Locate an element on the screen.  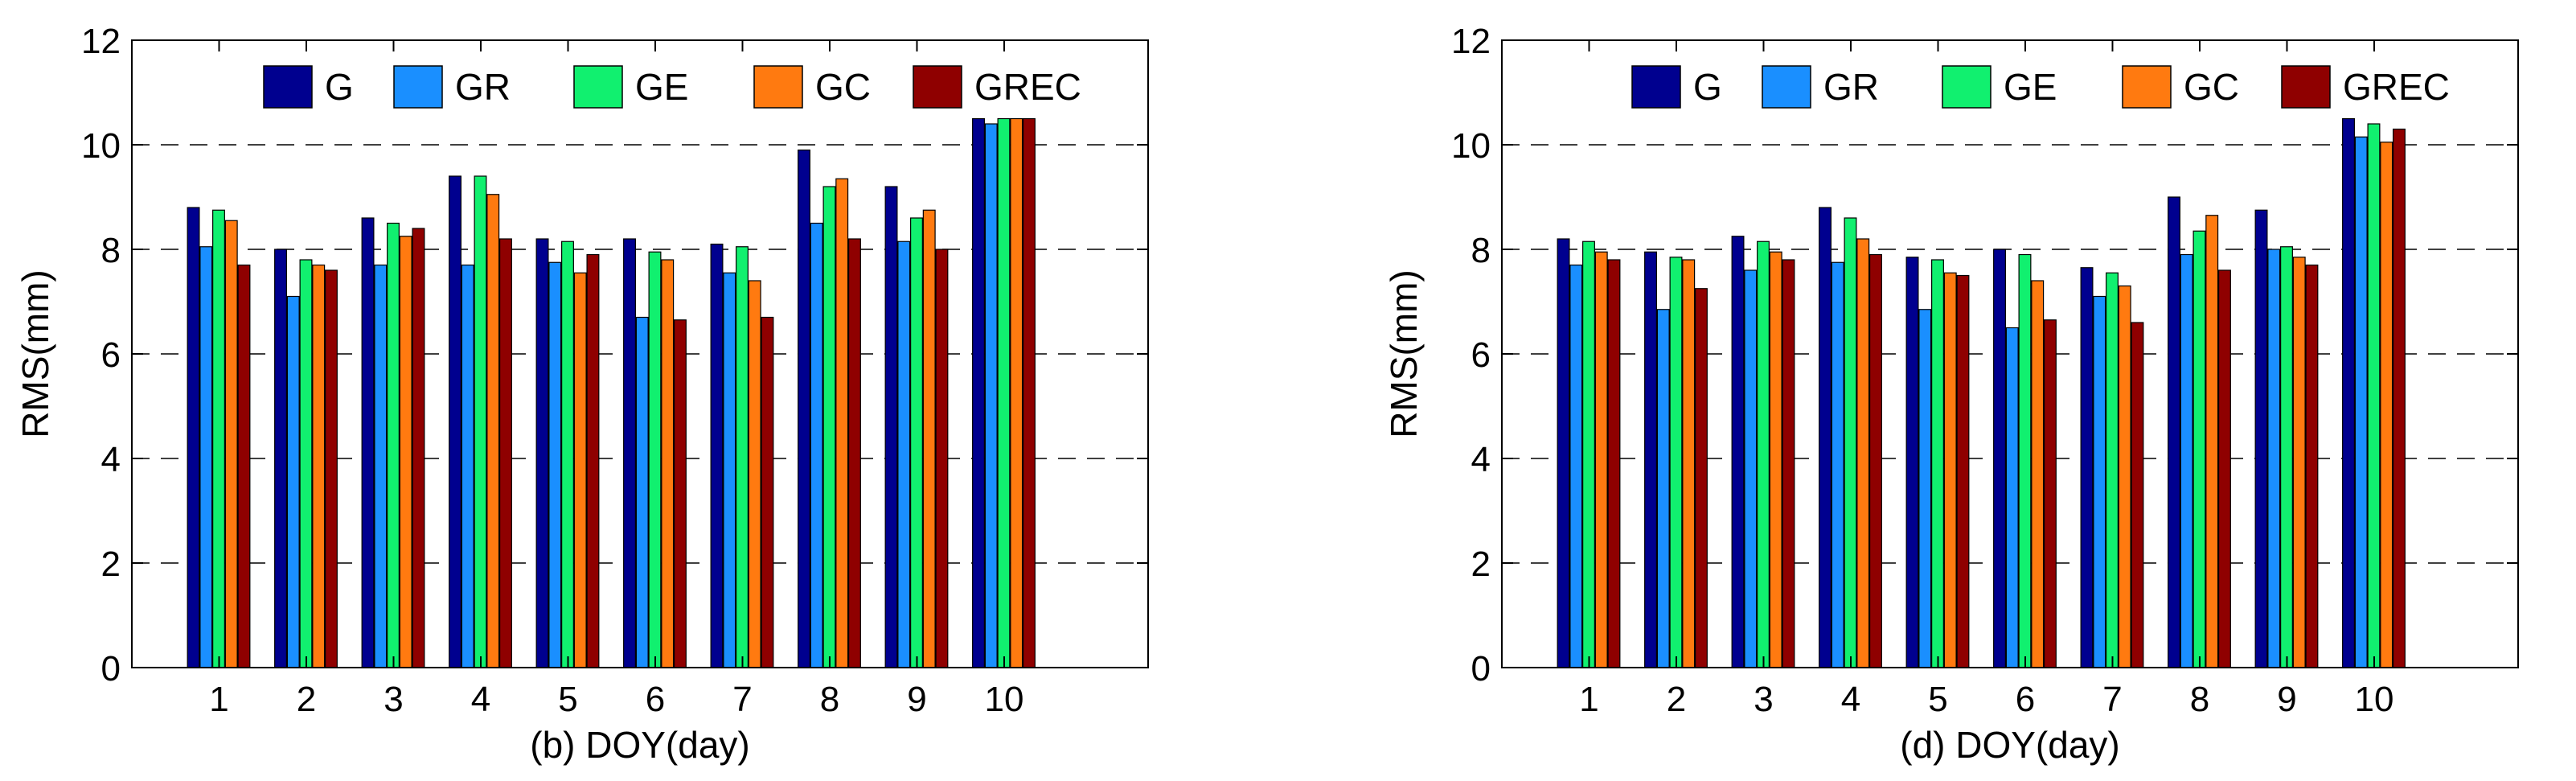
legend-swatch-GE is located at coordinates (598, 87).